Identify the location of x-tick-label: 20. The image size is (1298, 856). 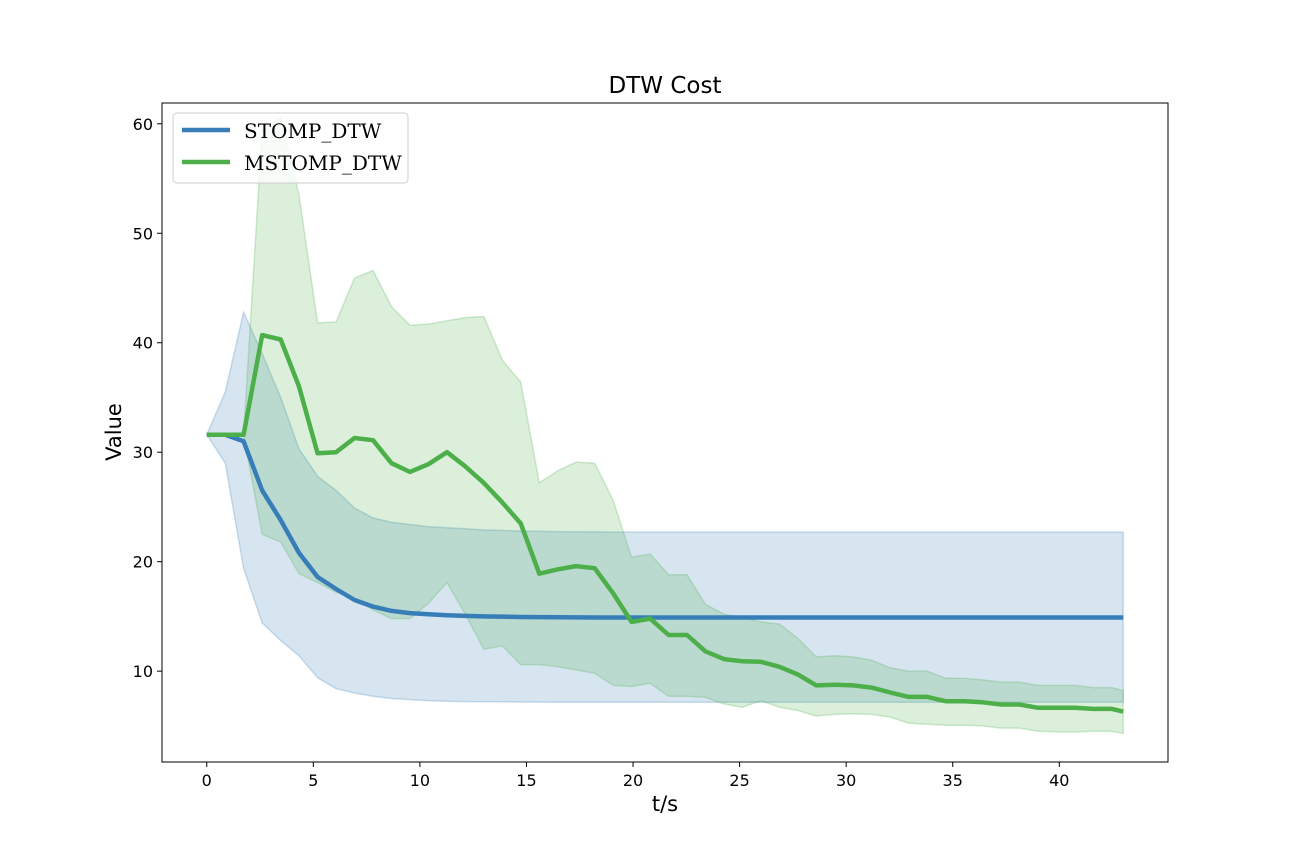
(633, 780).